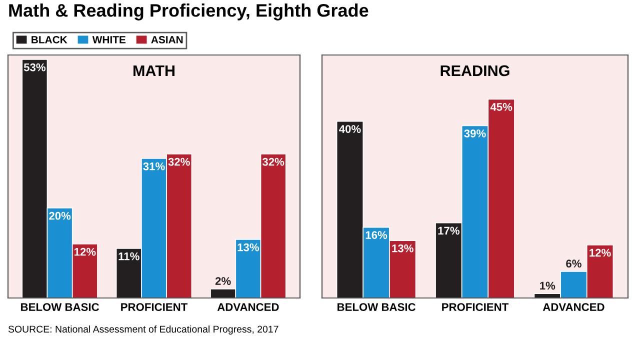  Describe the element at coordinates (548, 286) in the screenshot. I see `data-label: 1%` at that location.